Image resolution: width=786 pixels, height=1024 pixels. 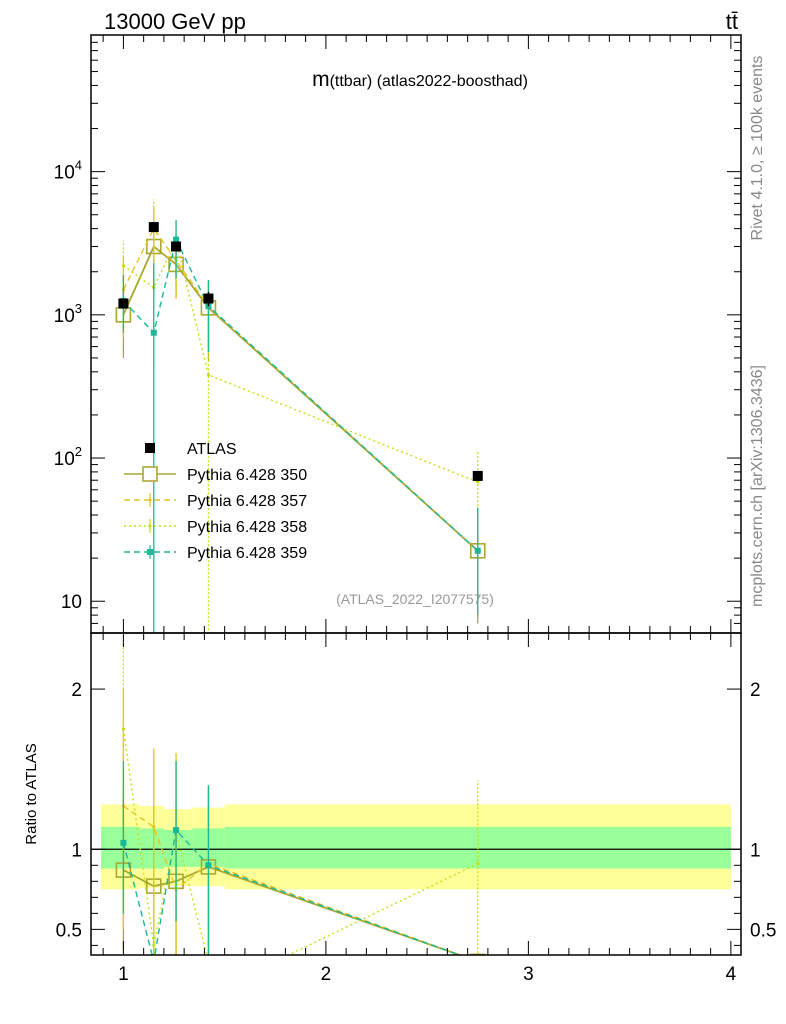 I want to click on ratio-y-tick-label-right: 1, so click(x=755, y=850).